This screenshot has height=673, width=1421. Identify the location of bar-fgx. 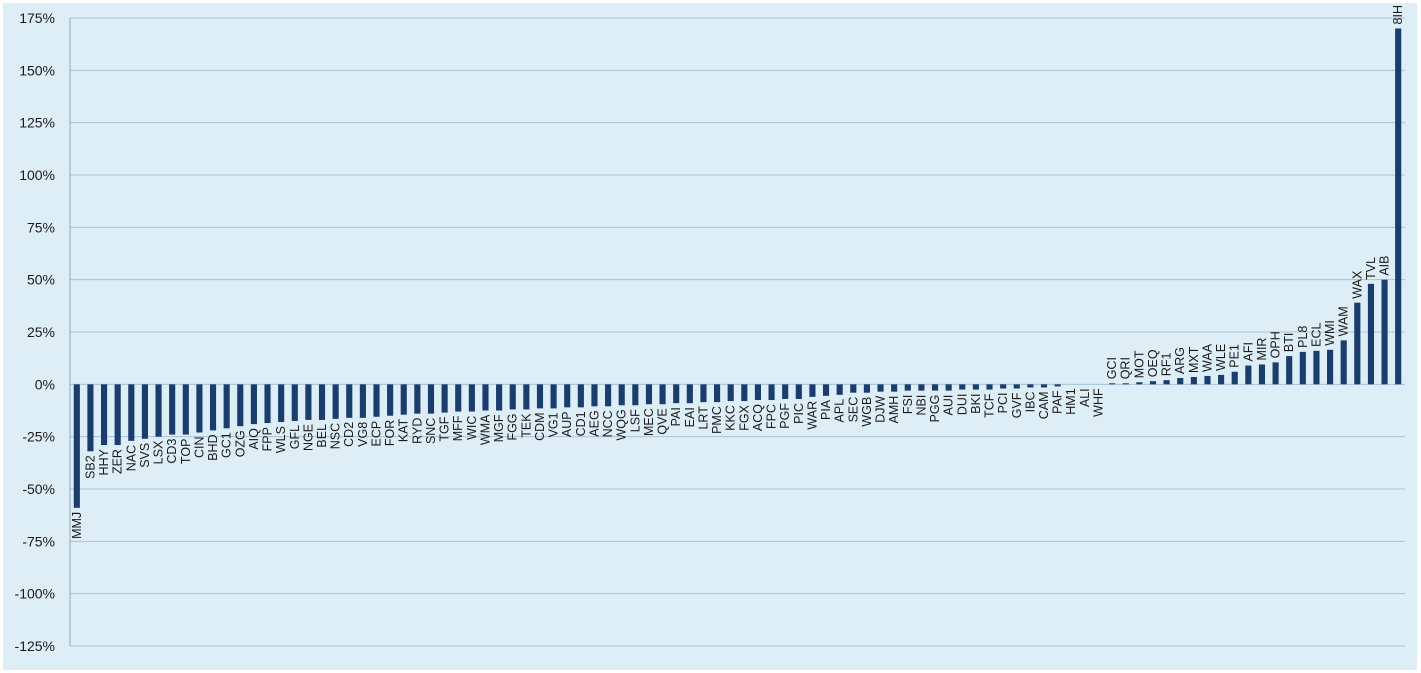
(744, 393).